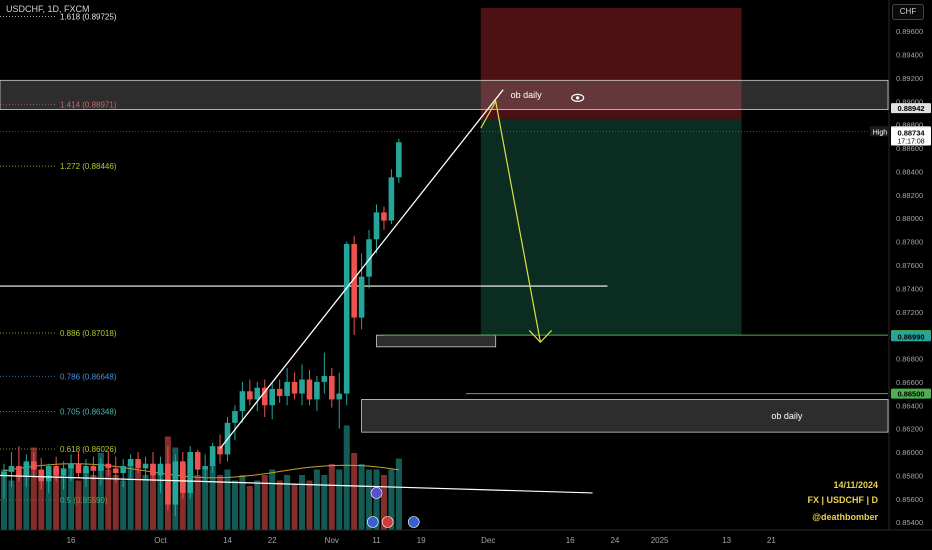 This screenshot has width=932, height=550. Describe the element at coordinates (909, 148) in the screenshot. I see `y-tick-label: 0.88600` at that location.